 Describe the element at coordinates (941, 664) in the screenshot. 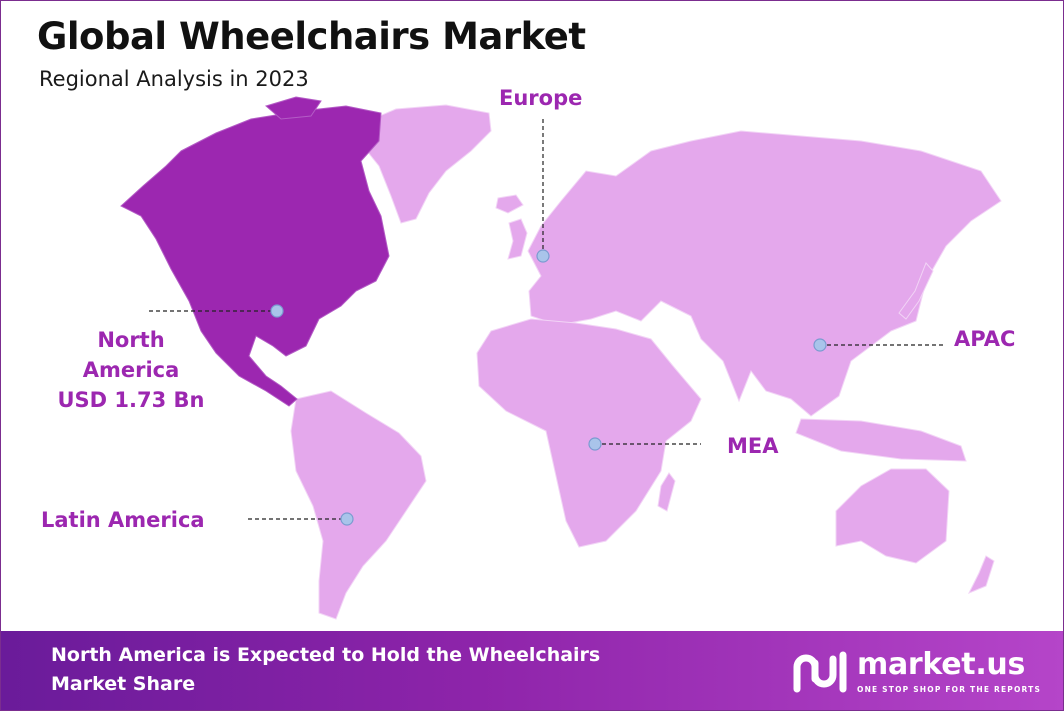

I see `brand-name: market.us` at that location.